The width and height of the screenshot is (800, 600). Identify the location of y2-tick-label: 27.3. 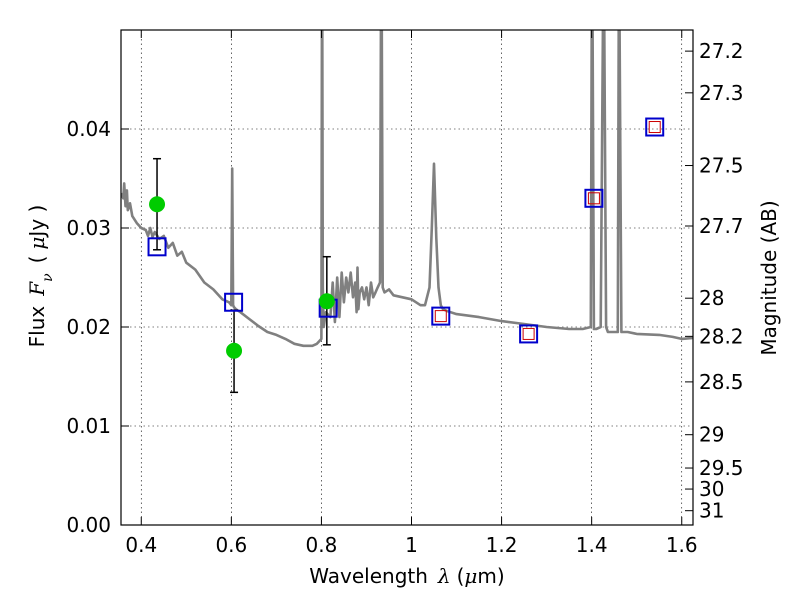
(721, 93).